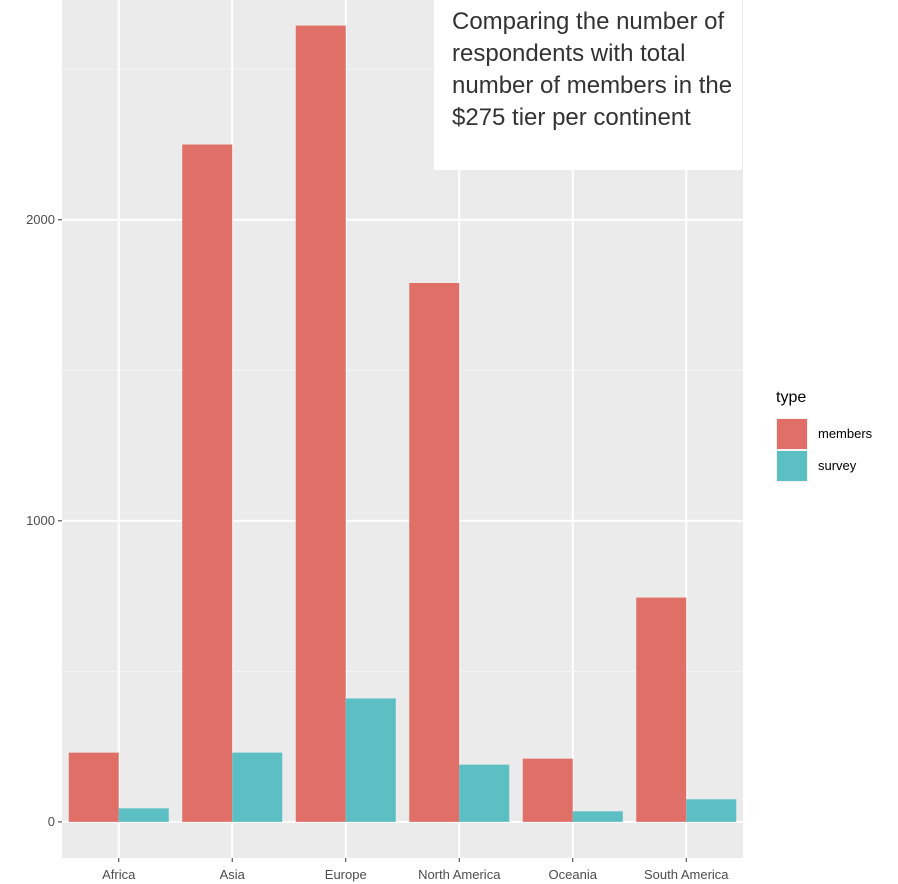  What do you see at coordinates (711, 810) in the screenshot?
I see `bar-survey-south-america` at bounding box center [711, 810].